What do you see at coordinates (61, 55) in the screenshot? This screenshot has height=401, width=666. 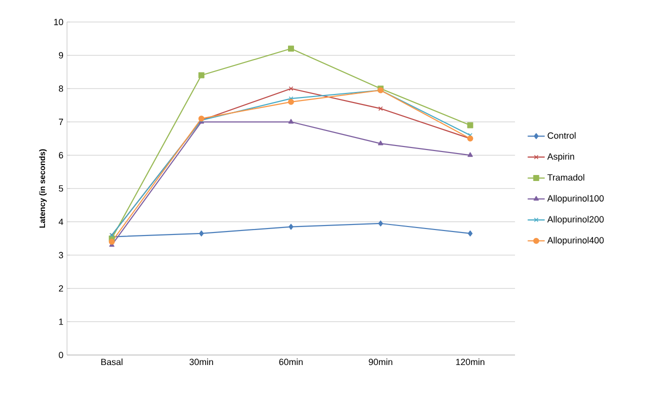 I see `y-tick-label: 9` at bounding box center [61, 55].